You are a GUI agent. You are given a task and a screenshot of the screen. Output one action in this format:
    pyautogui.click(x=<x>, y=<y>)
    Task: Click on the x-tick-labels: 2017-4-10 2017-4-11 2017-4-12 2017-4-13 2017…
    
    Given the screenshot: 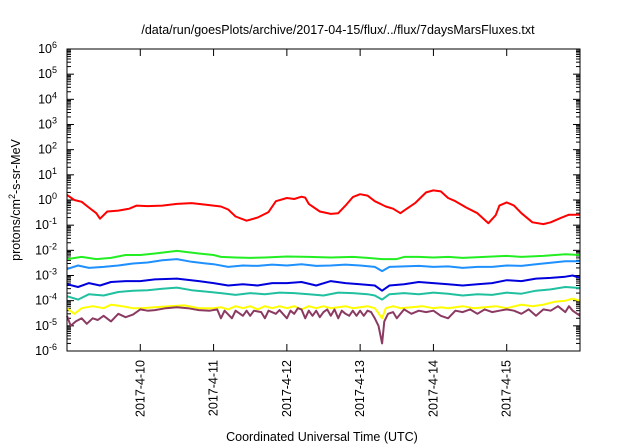 What is the action you would take?
    pyautogui.click(x=323, y=388)
    